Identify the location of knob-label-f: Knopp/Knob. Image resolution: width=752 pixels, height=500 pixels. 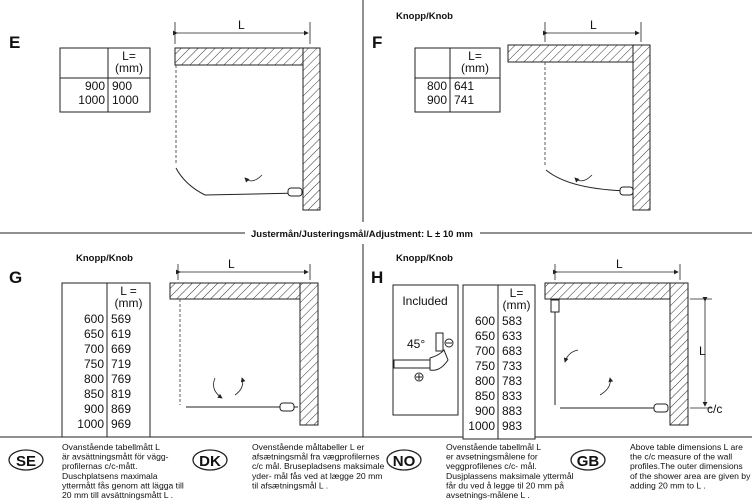
(424, 16).